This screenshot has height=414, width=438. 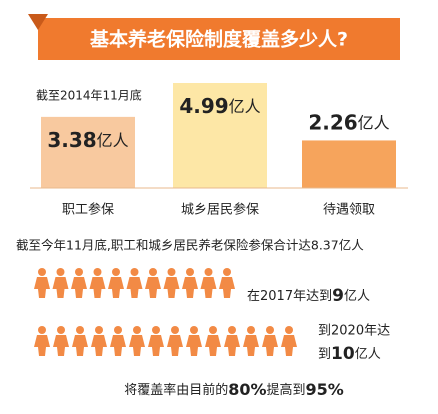 What do you see at coordinates (332, 122) in the screenshot?
I see `value-number: 2.26` at bounding box center [332, 122].